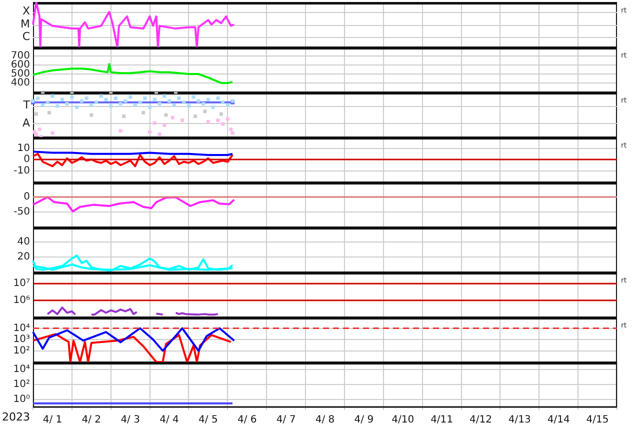 This screenshot has height=424, width=634. What do you see at coordinates (21, 340) in the screenshot?
I see `y-tick-label: 10³` at bounding box center [21, 340].